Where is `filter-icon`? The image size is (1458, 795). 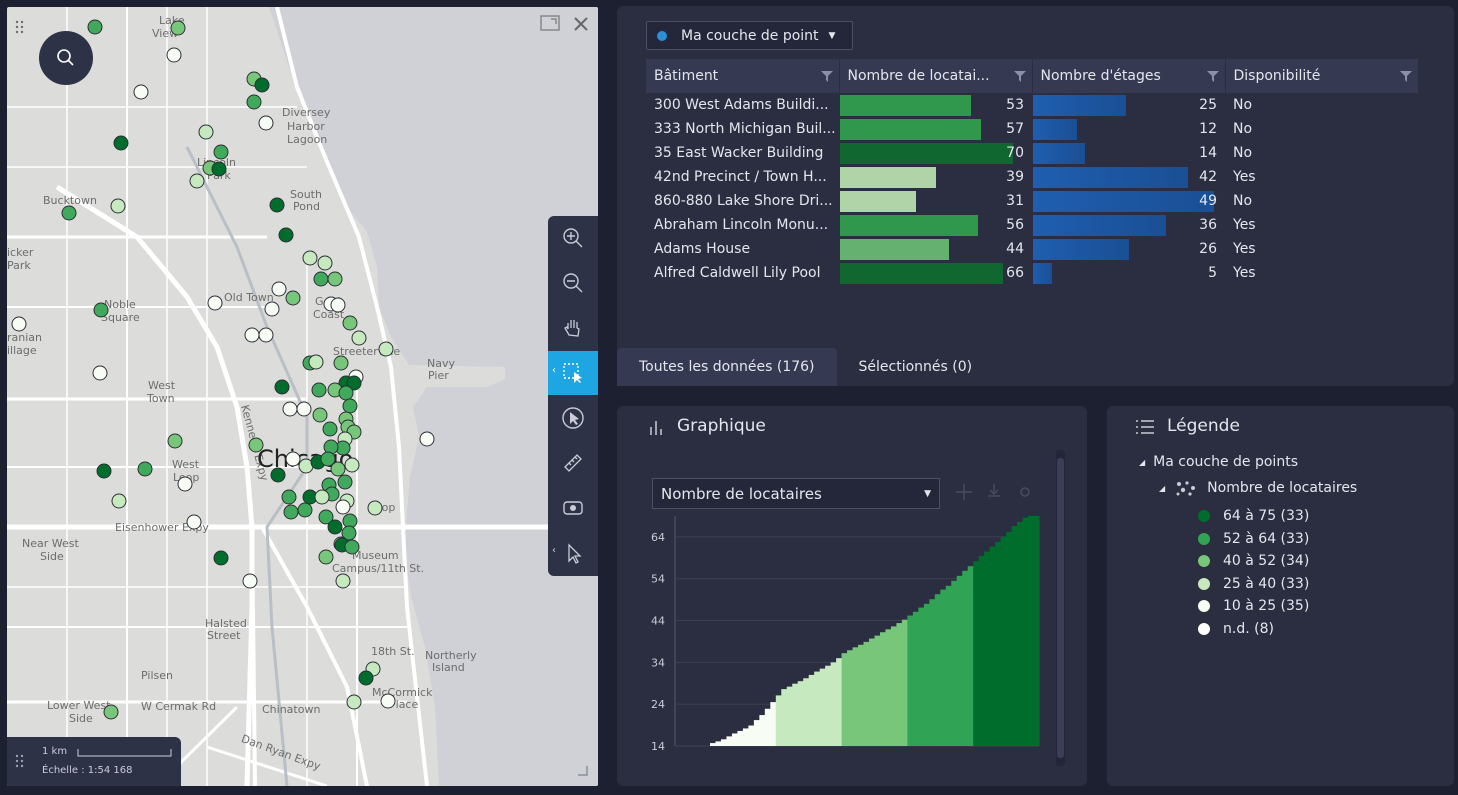
filter-icon is located at coordinates (1405, 76).